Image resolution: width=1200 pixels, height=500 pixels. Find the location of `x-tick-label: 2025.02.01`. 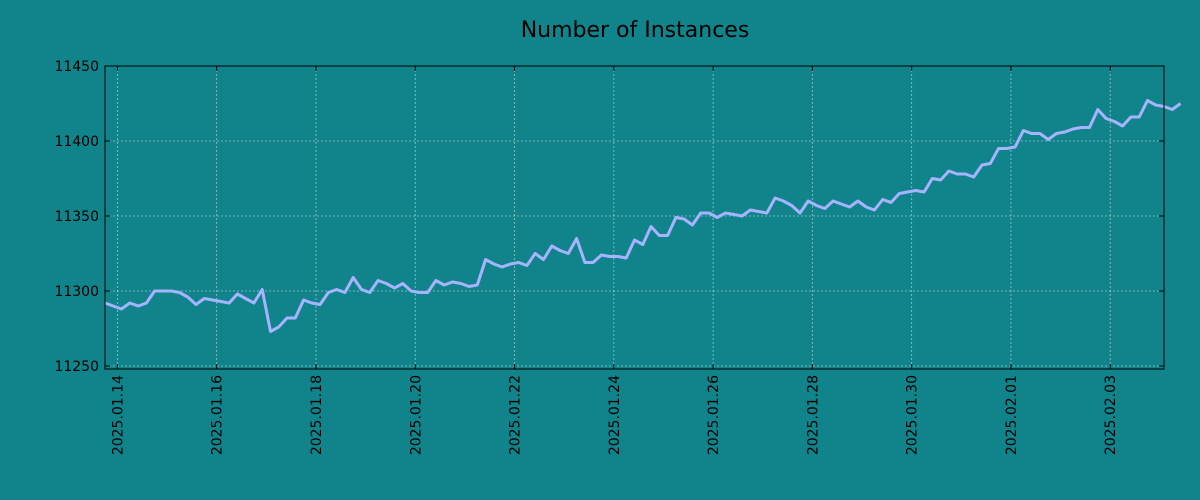

x-tick-label: 2025.02.01 is located at coordinates (1012, 415).